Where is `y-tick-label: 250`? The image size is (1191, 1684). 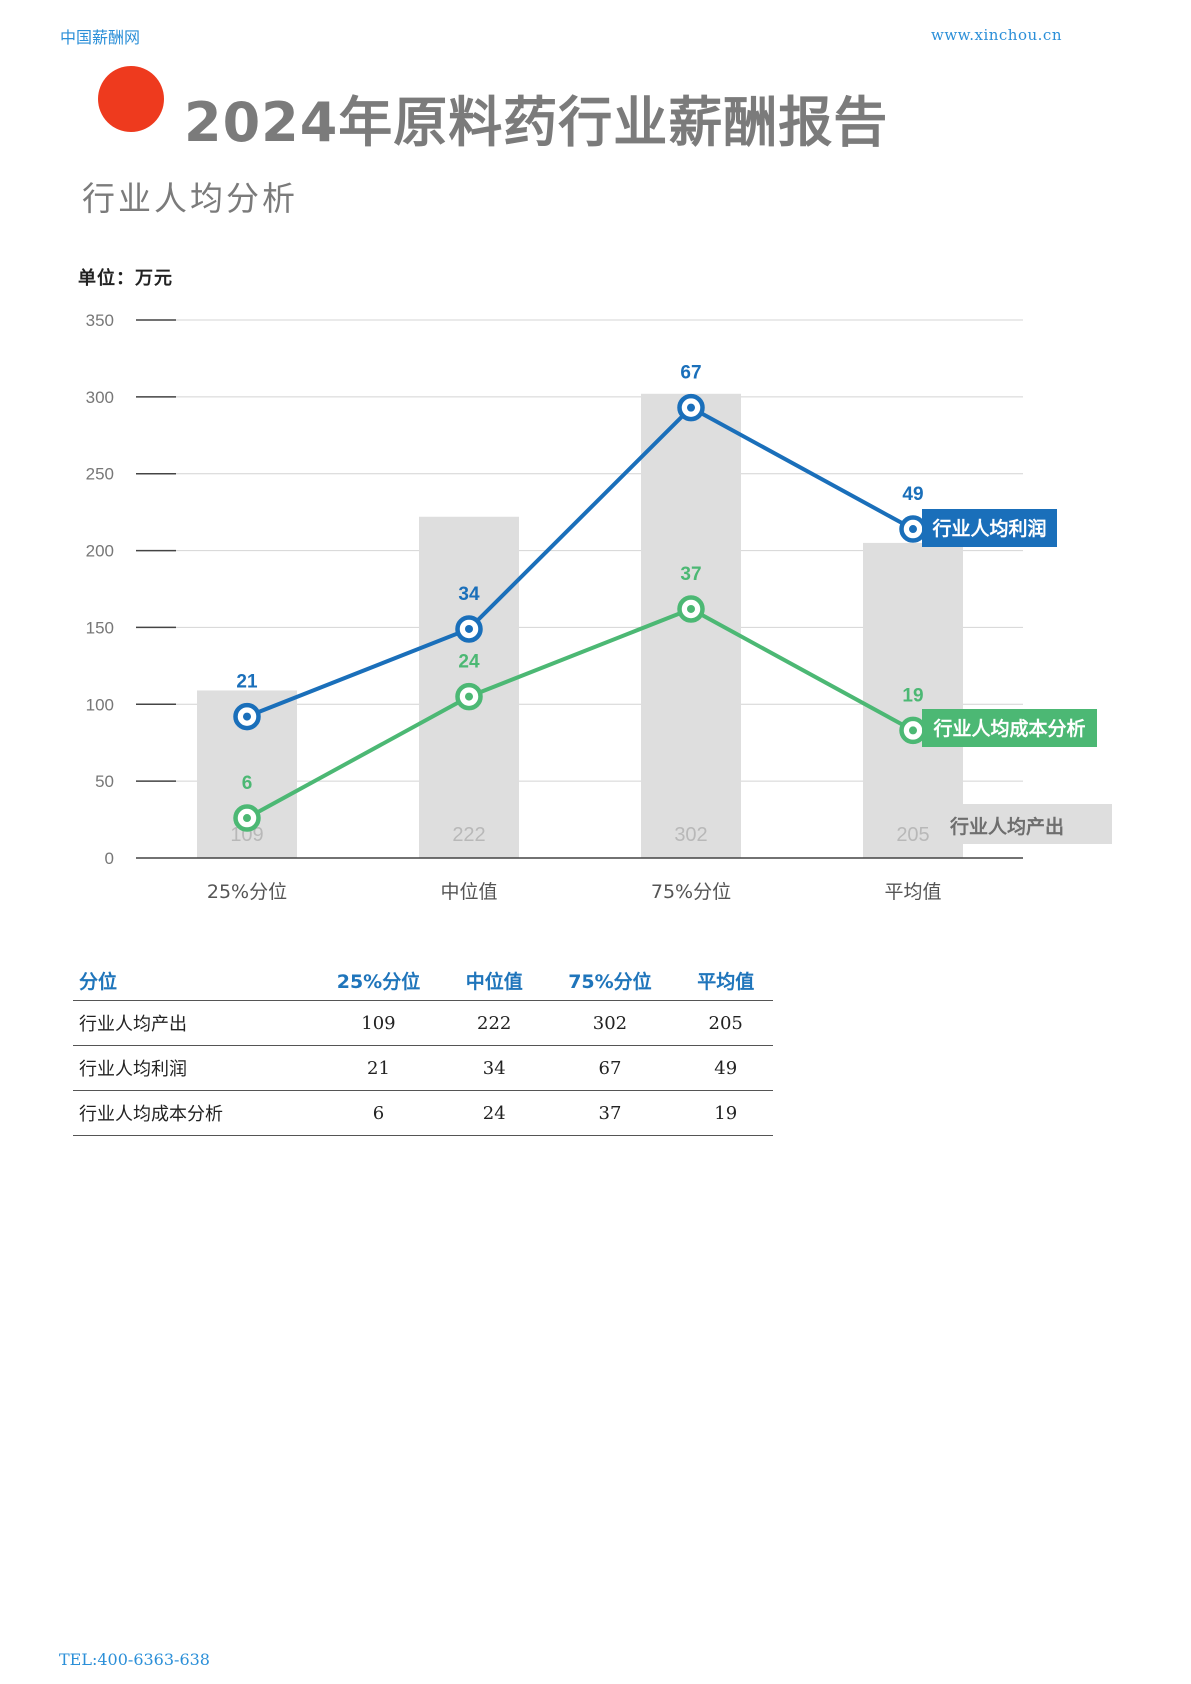
y-tick-label: 250 is located at coordinates (100, 474).